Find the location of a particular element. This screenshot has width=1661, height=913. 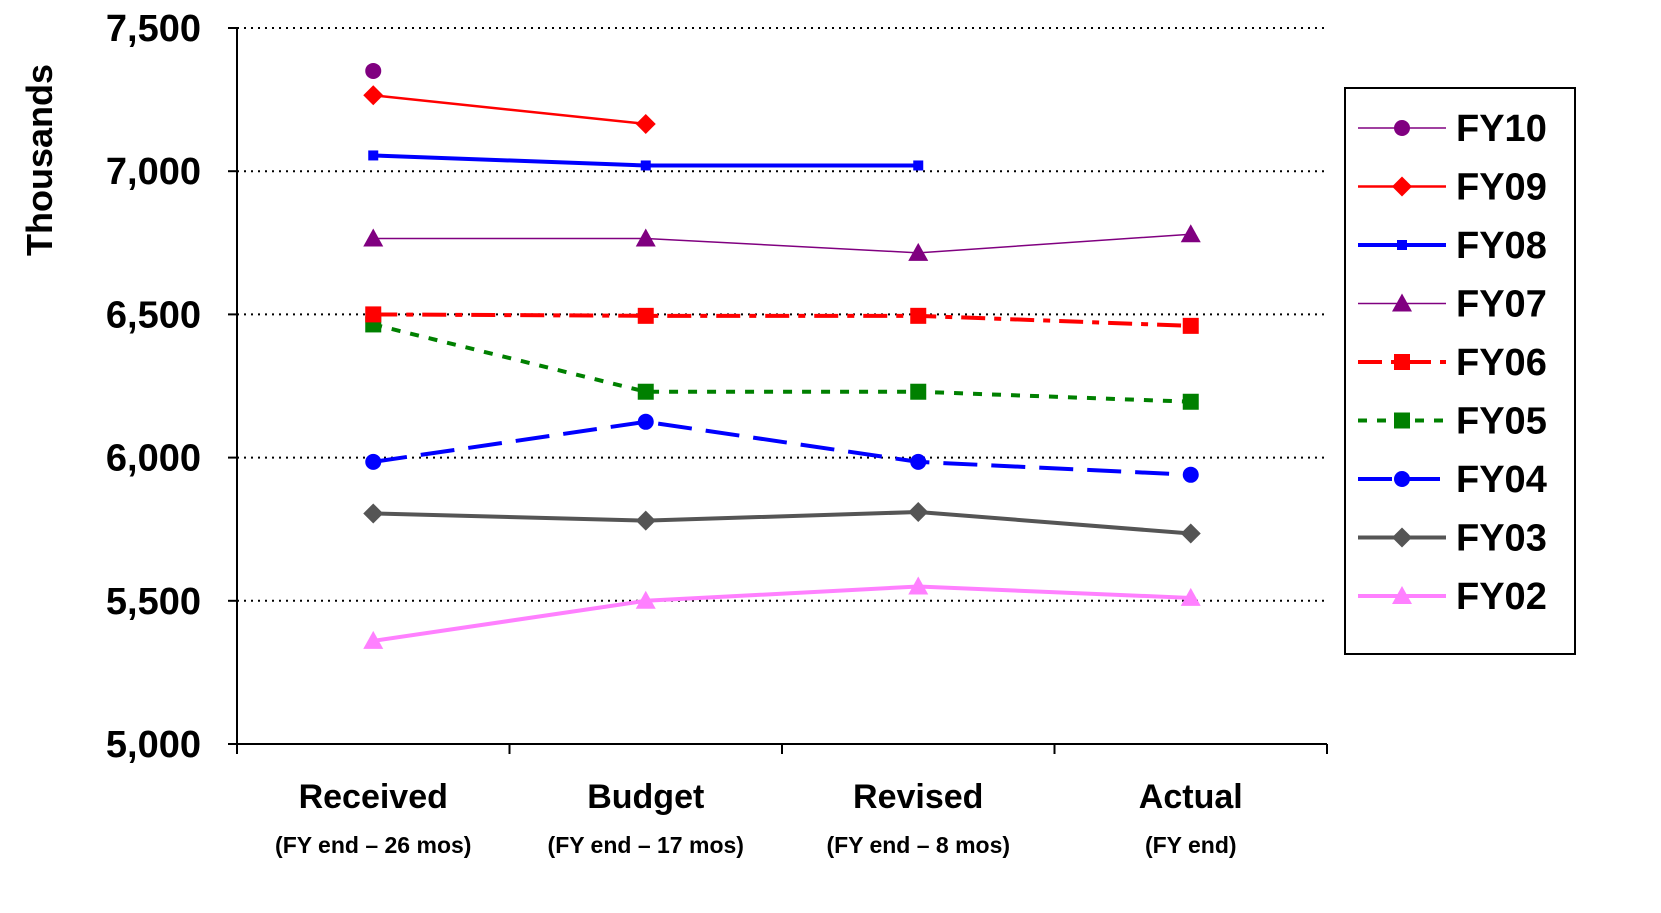

x-tick-label: Budget is located at coordinates (645, 797).